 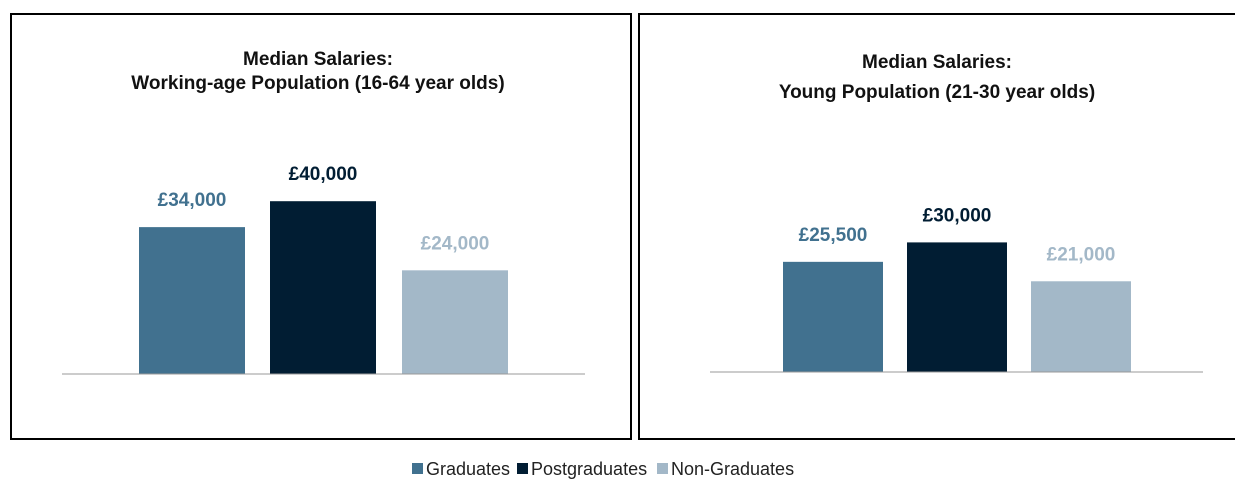 I want to click on chart-subtitle: Working-age Population (16-64 year olds), so click(x=317, y=83).